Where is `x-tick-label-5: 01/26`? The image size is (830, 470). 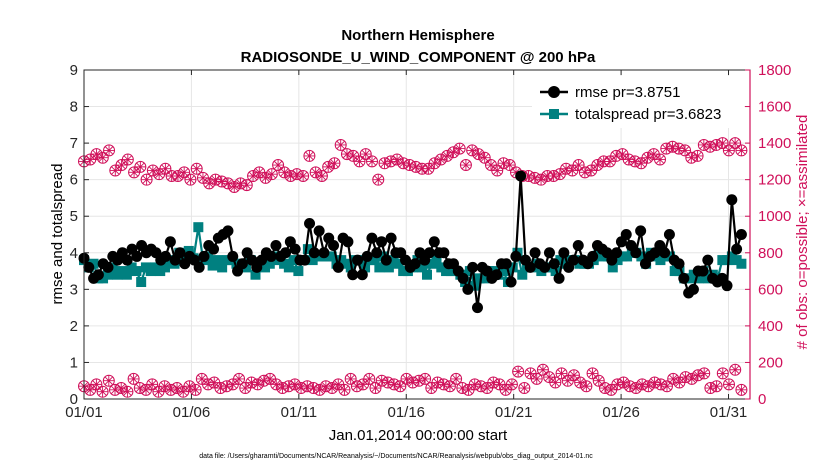 x-tick-label-5: 01/26 is located at coordinates (621, 412).